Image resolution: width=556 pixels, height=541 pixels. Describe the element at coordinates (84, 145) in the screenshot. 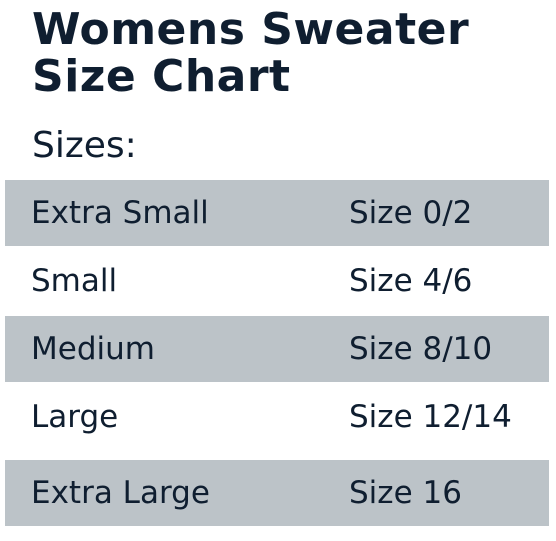

I see `subtitle: Sizes:` at that location.